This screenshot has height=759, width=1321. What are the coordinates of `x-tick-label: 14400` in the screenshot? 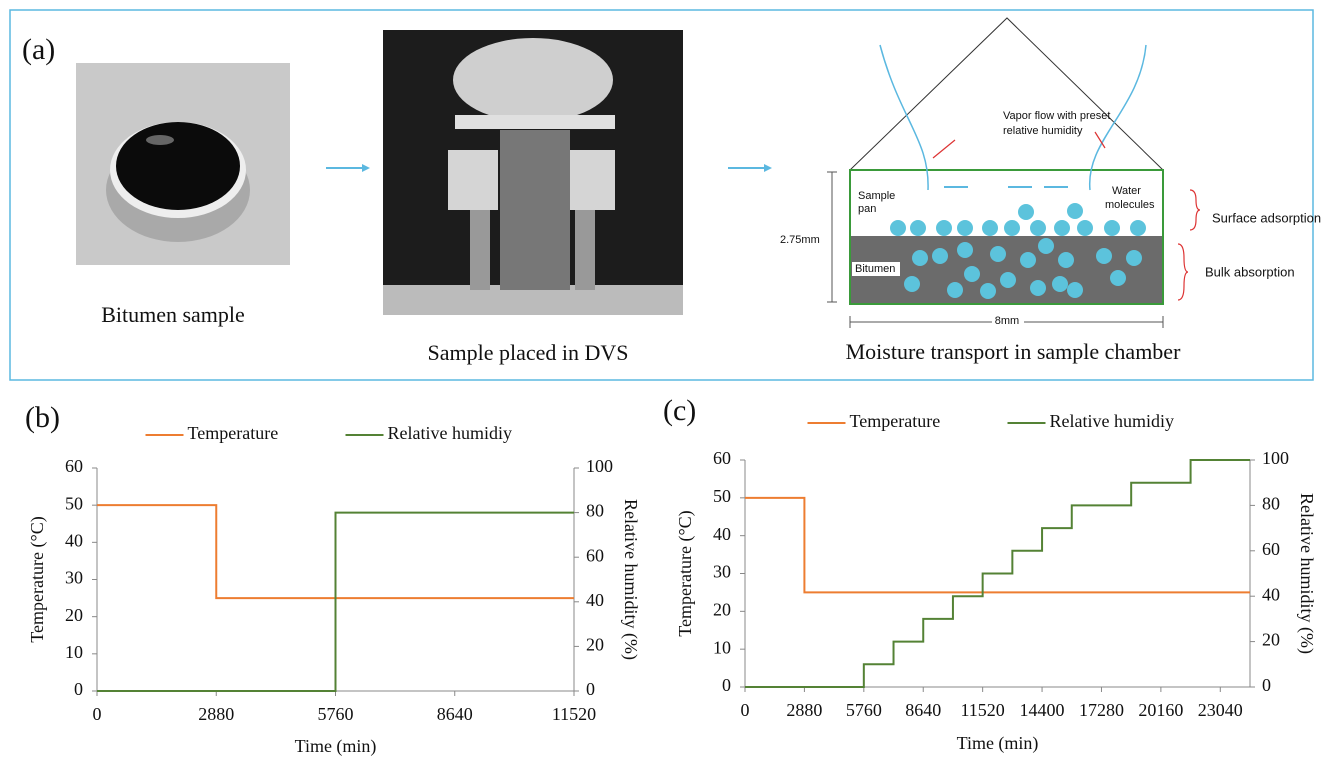 It's located at (1042, 710).